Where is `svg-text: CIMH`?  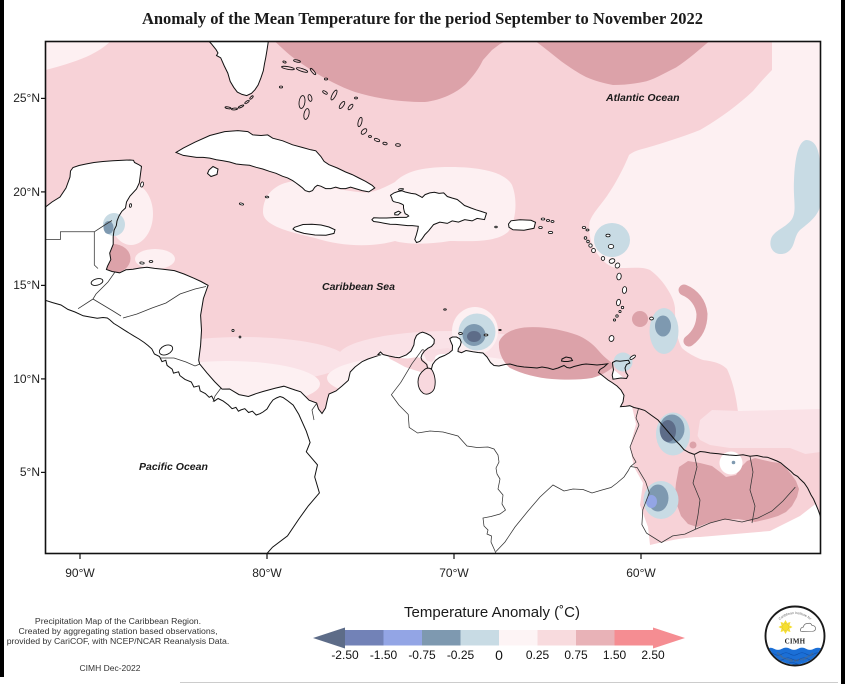 svg-text: CIMH is located at coordinates (795, 642).